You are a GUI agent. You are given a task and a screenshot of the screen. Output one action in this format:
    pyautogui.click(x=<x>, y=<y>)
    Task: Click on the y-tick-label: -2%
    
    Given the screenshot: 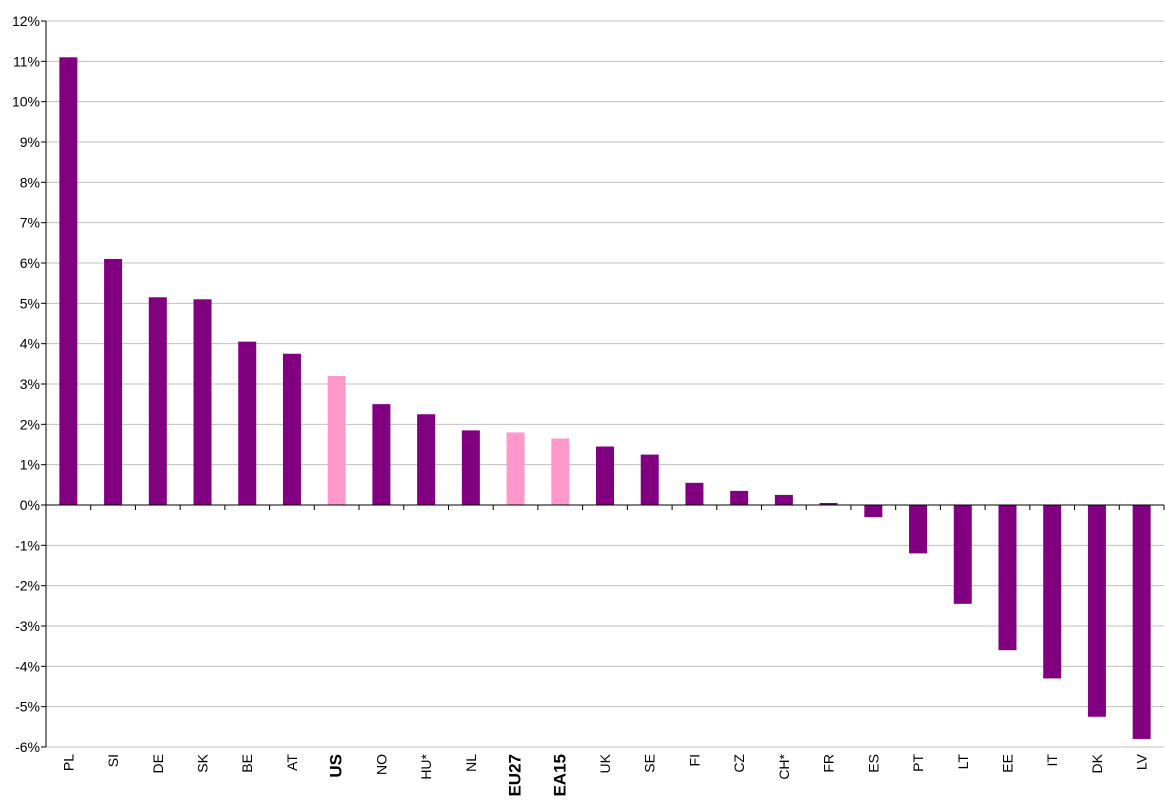 What is the action you would take?
    pyautogui.click(x=27, y=586)
    